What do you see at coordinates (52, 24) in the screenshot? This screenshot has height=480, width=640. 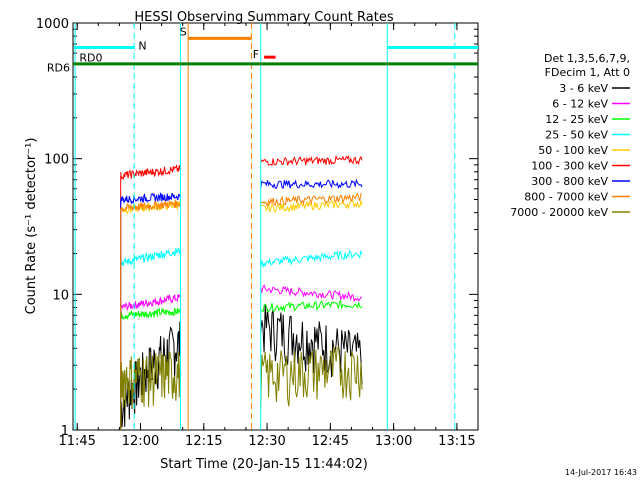 I see `y-tick-label: 1000` at bounding box center [52, 24].